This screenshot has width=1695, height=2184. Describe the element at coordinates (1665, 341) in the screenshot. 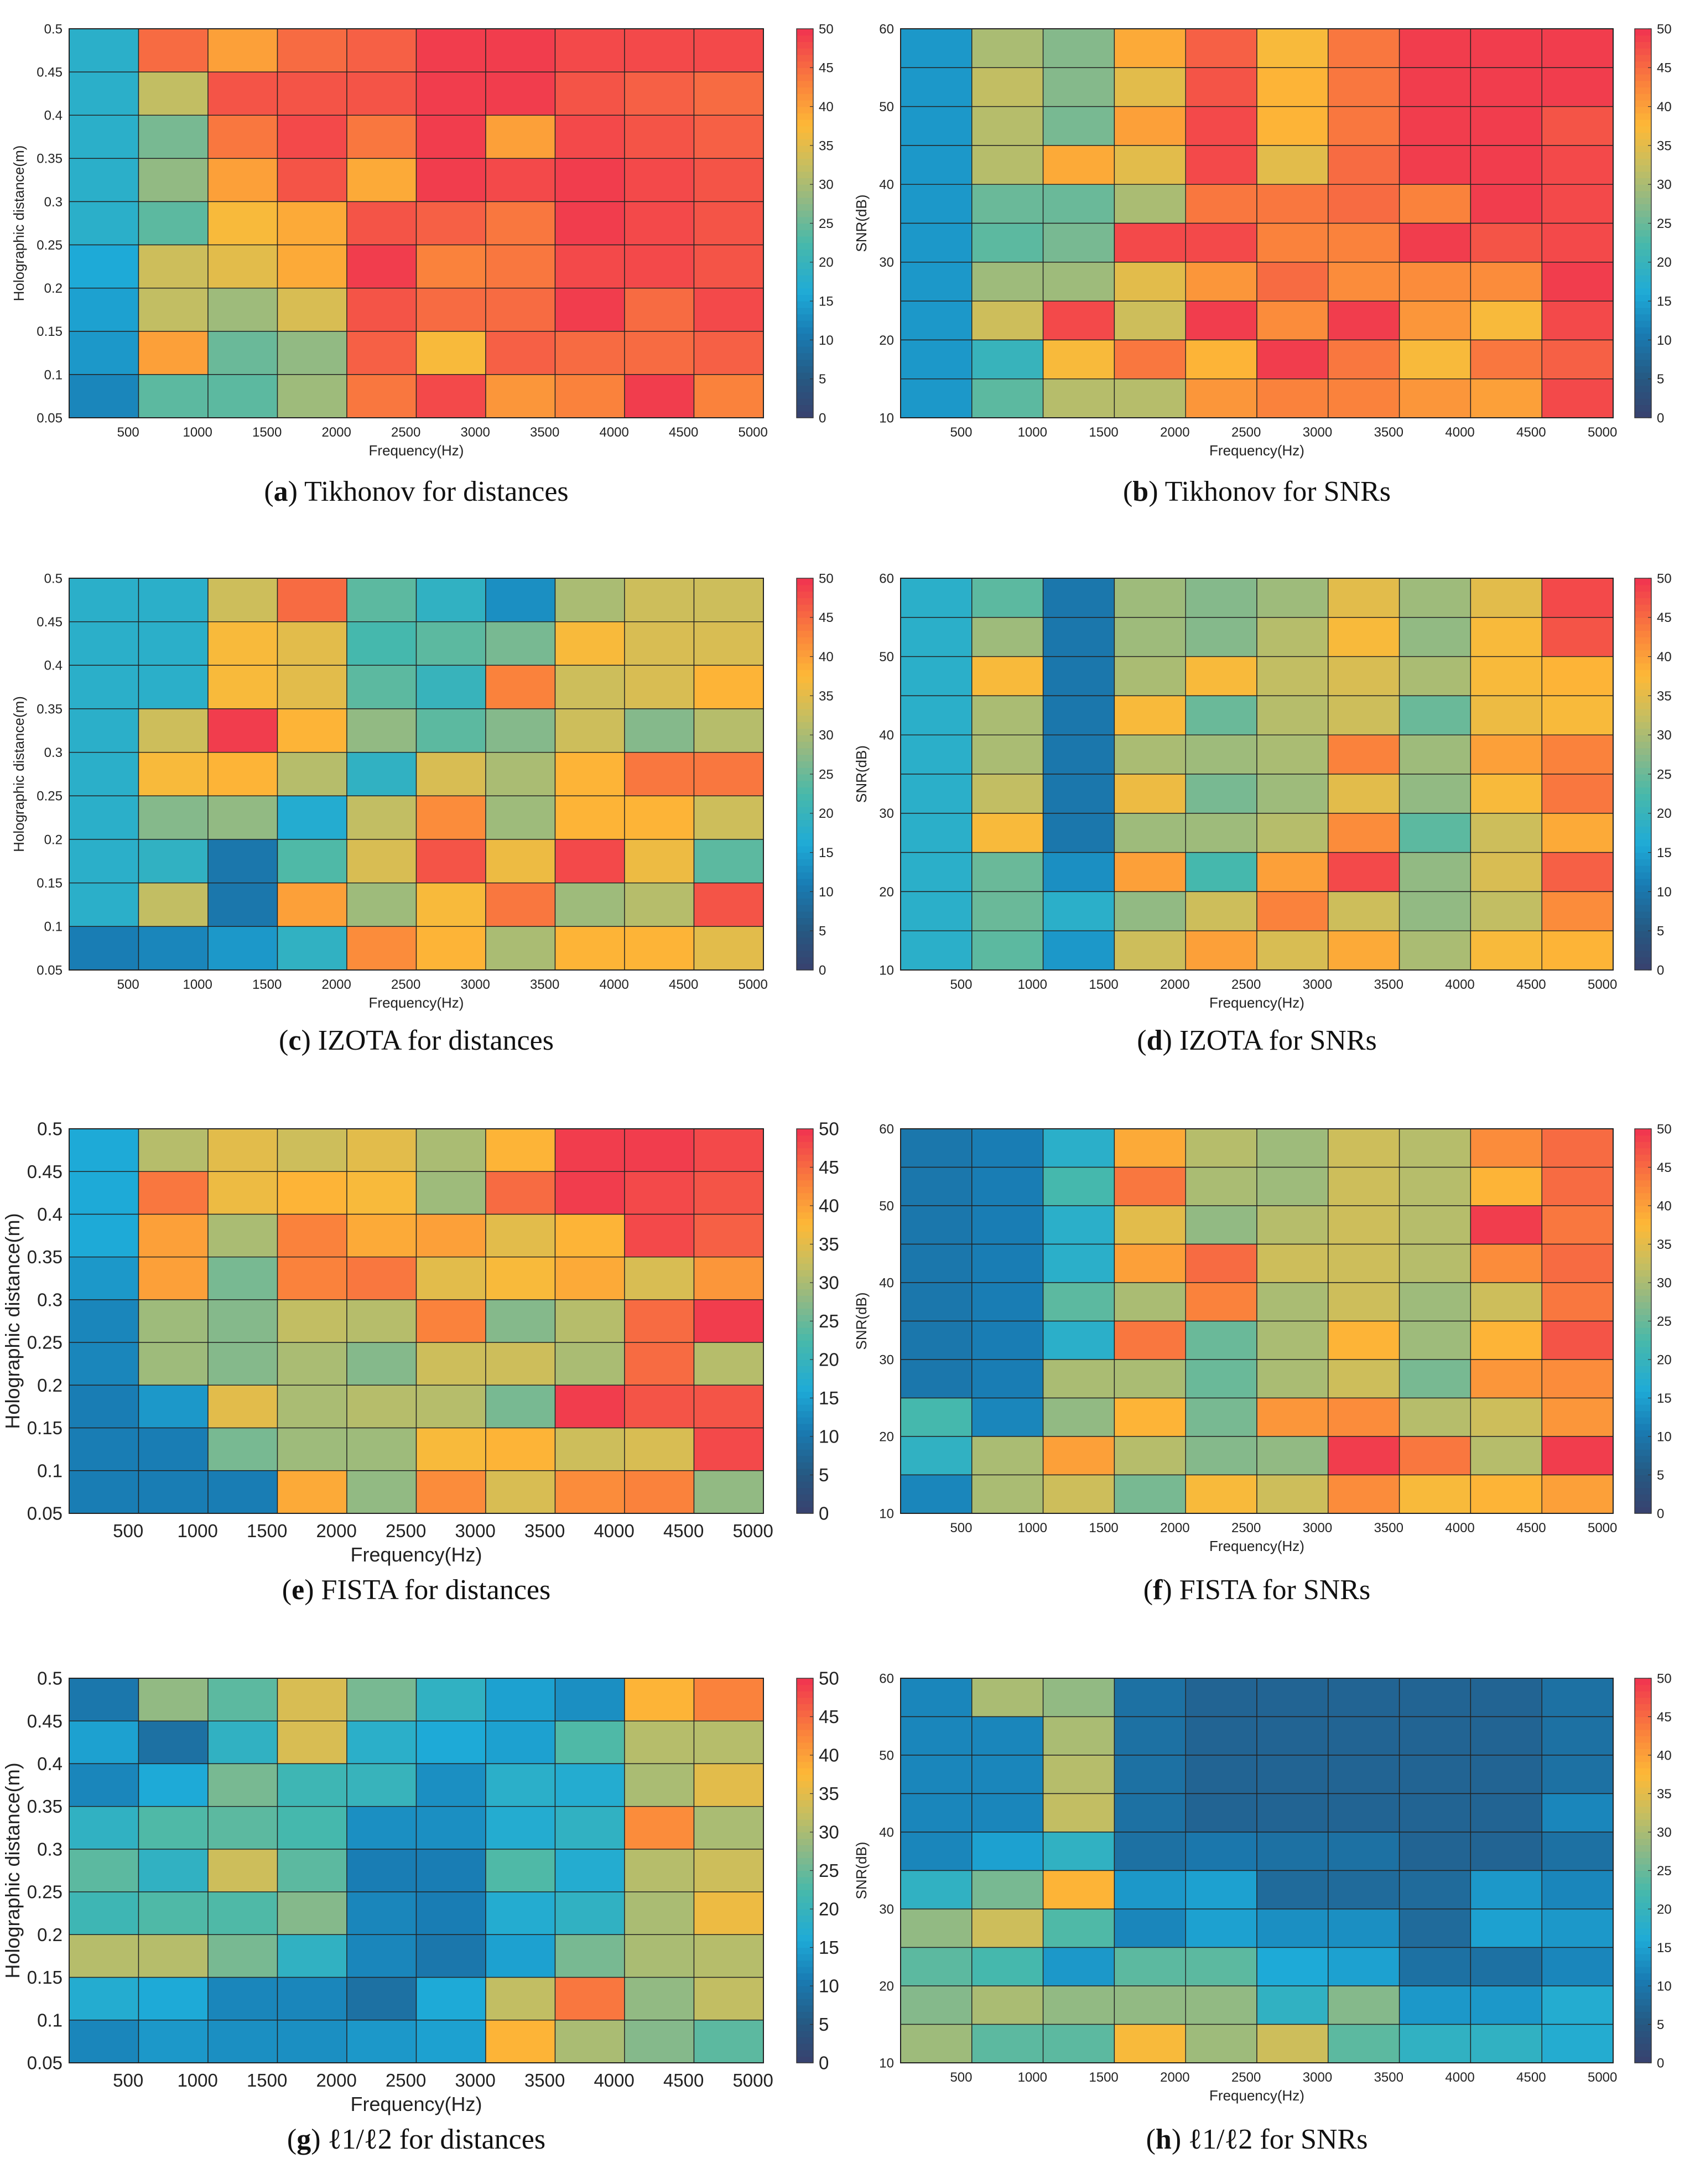

I see `colorbar-tick-label: 10` at that location.